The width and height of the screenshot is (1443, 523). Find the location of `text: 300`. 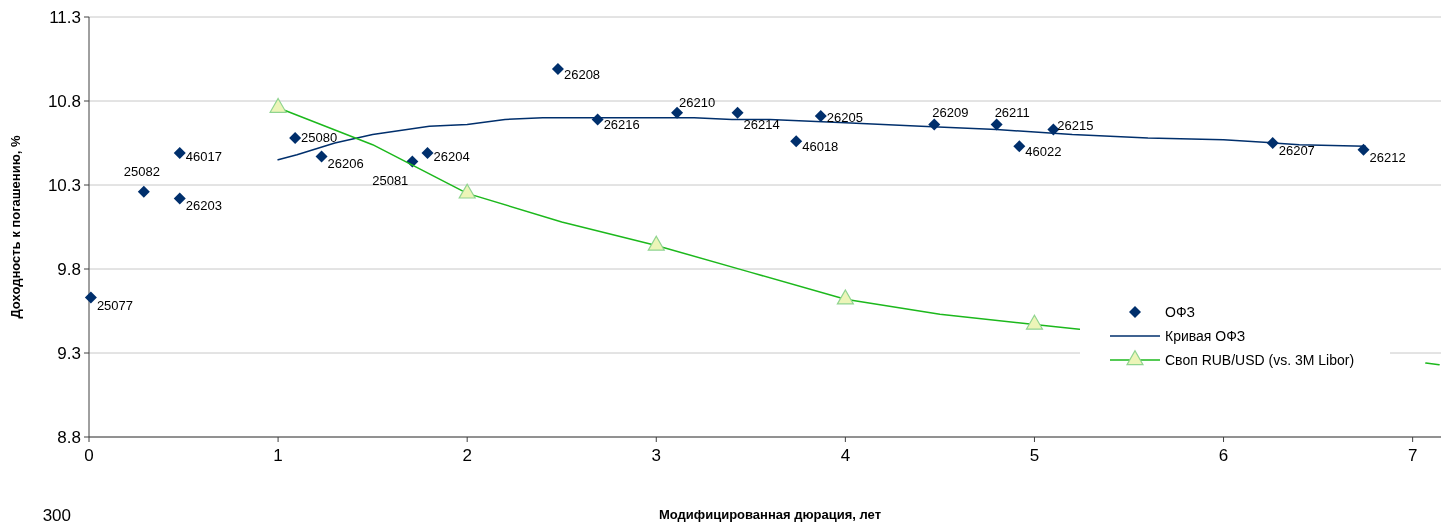

text: 300 is located at coordinates (56, 514).